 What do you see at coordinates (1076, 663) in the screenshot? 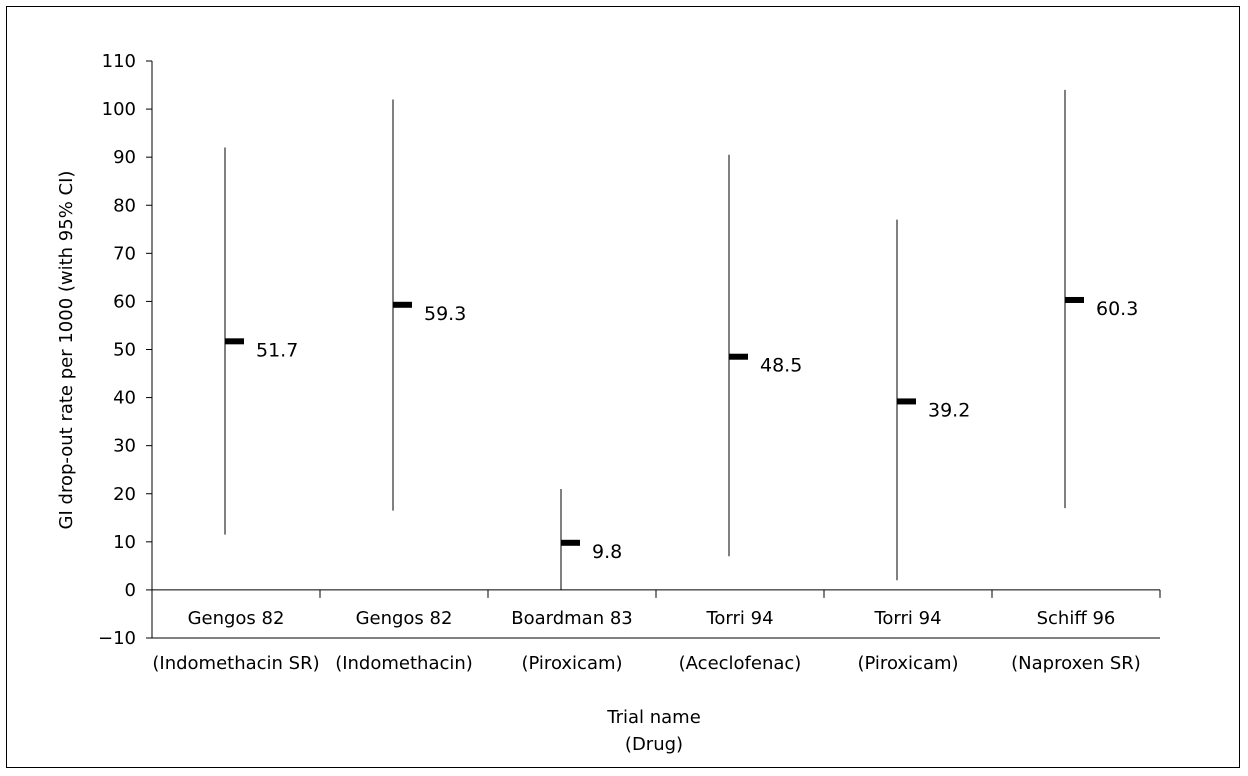
I see `x-category-drug: (Naproxen SR)` at bounding box center [1076, 663].